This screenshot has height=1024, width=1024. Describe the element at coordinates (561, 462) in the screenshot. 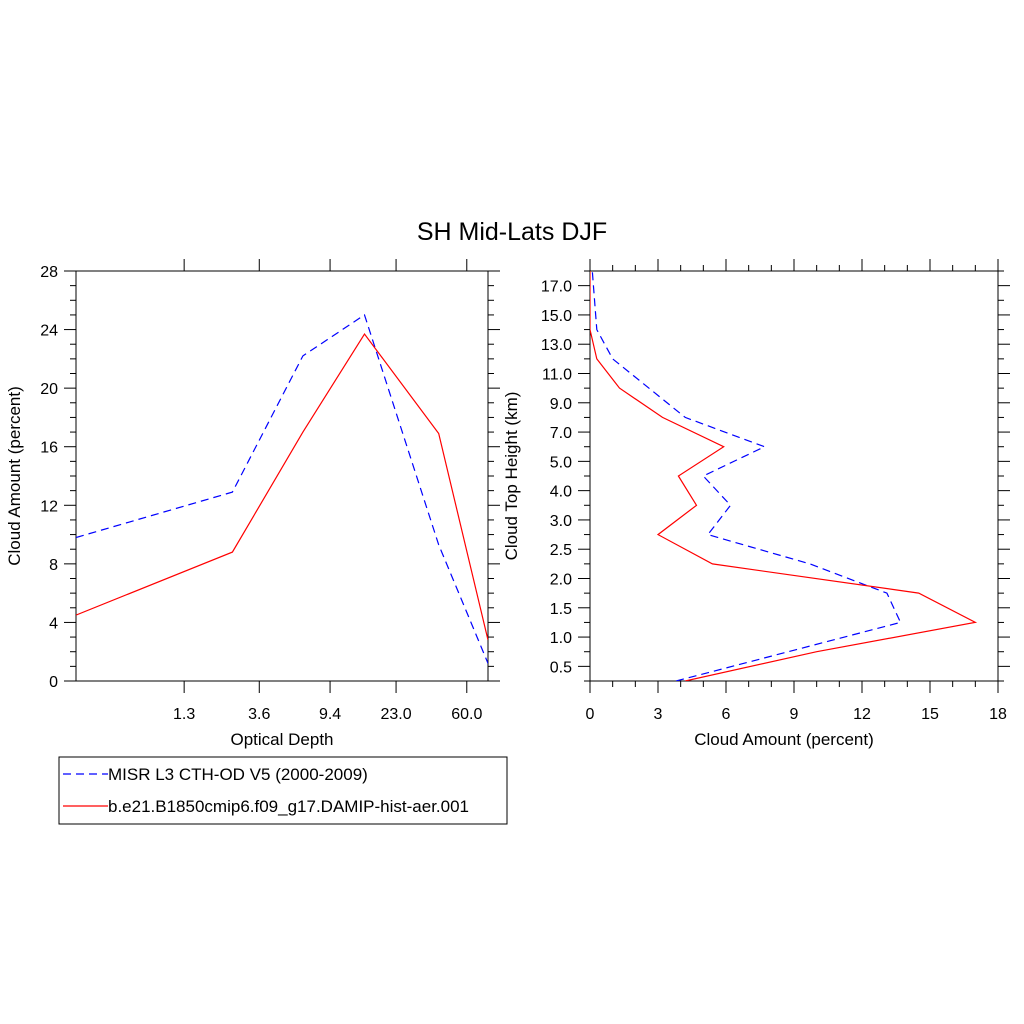

I see `y-tick-label: 5.0` at that location.